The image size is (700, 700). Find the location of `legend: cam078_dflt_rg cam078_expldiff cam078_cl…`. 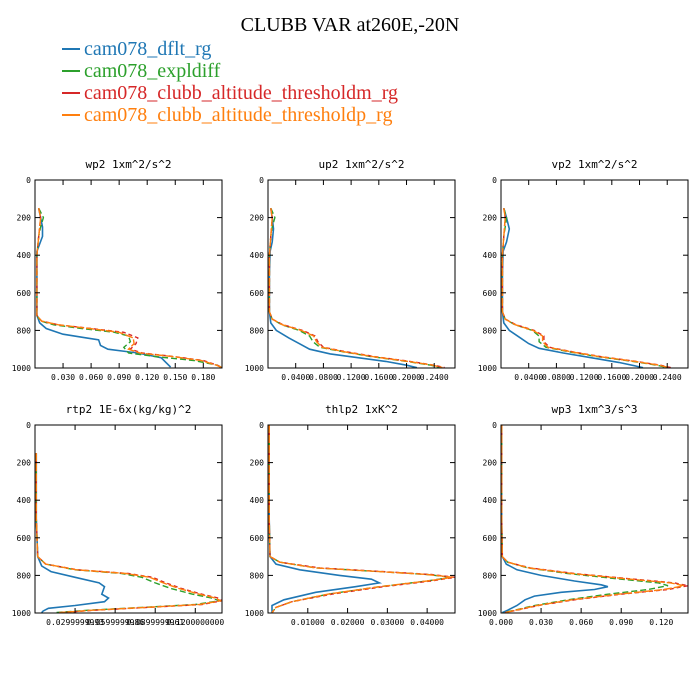

legend: cam078_dflt_rg cam078_expldiff cam078_cl… is located at coordinates (230, 82).